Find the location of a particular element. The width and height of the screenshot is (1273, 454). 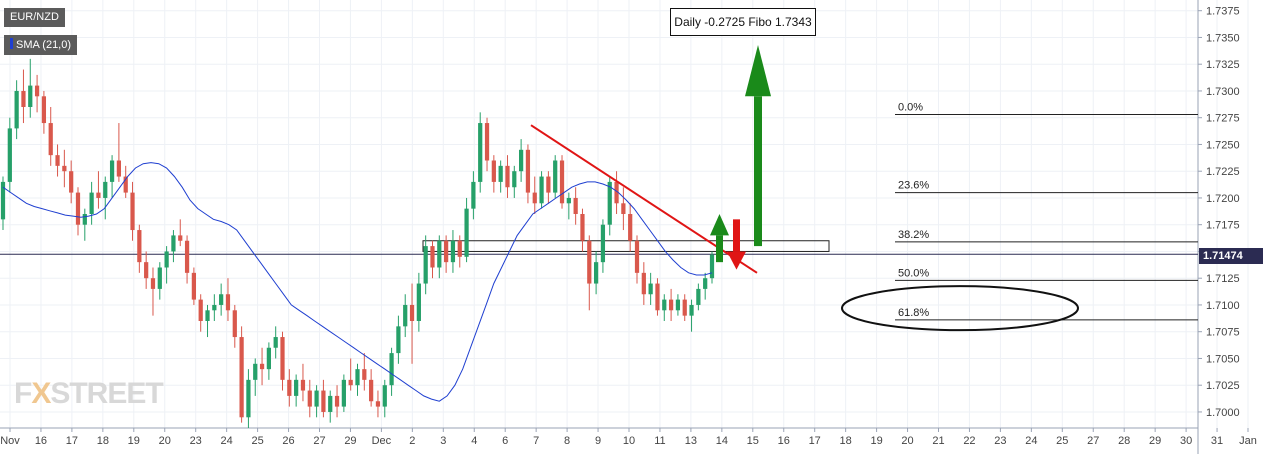

small-up-arrow-head is located at coordinates (719, 225).